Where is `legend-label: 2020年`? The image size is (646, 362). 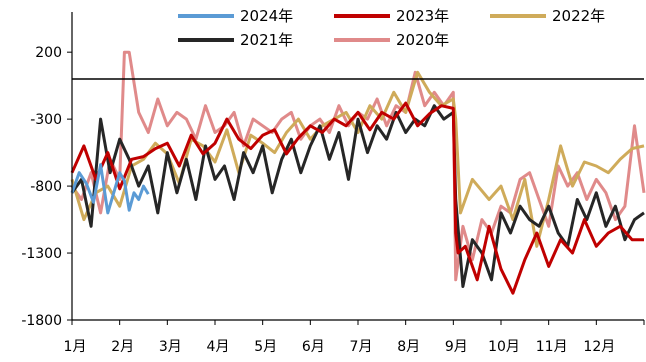 legend-label: 2020年 is located at coordinates (422, 40).